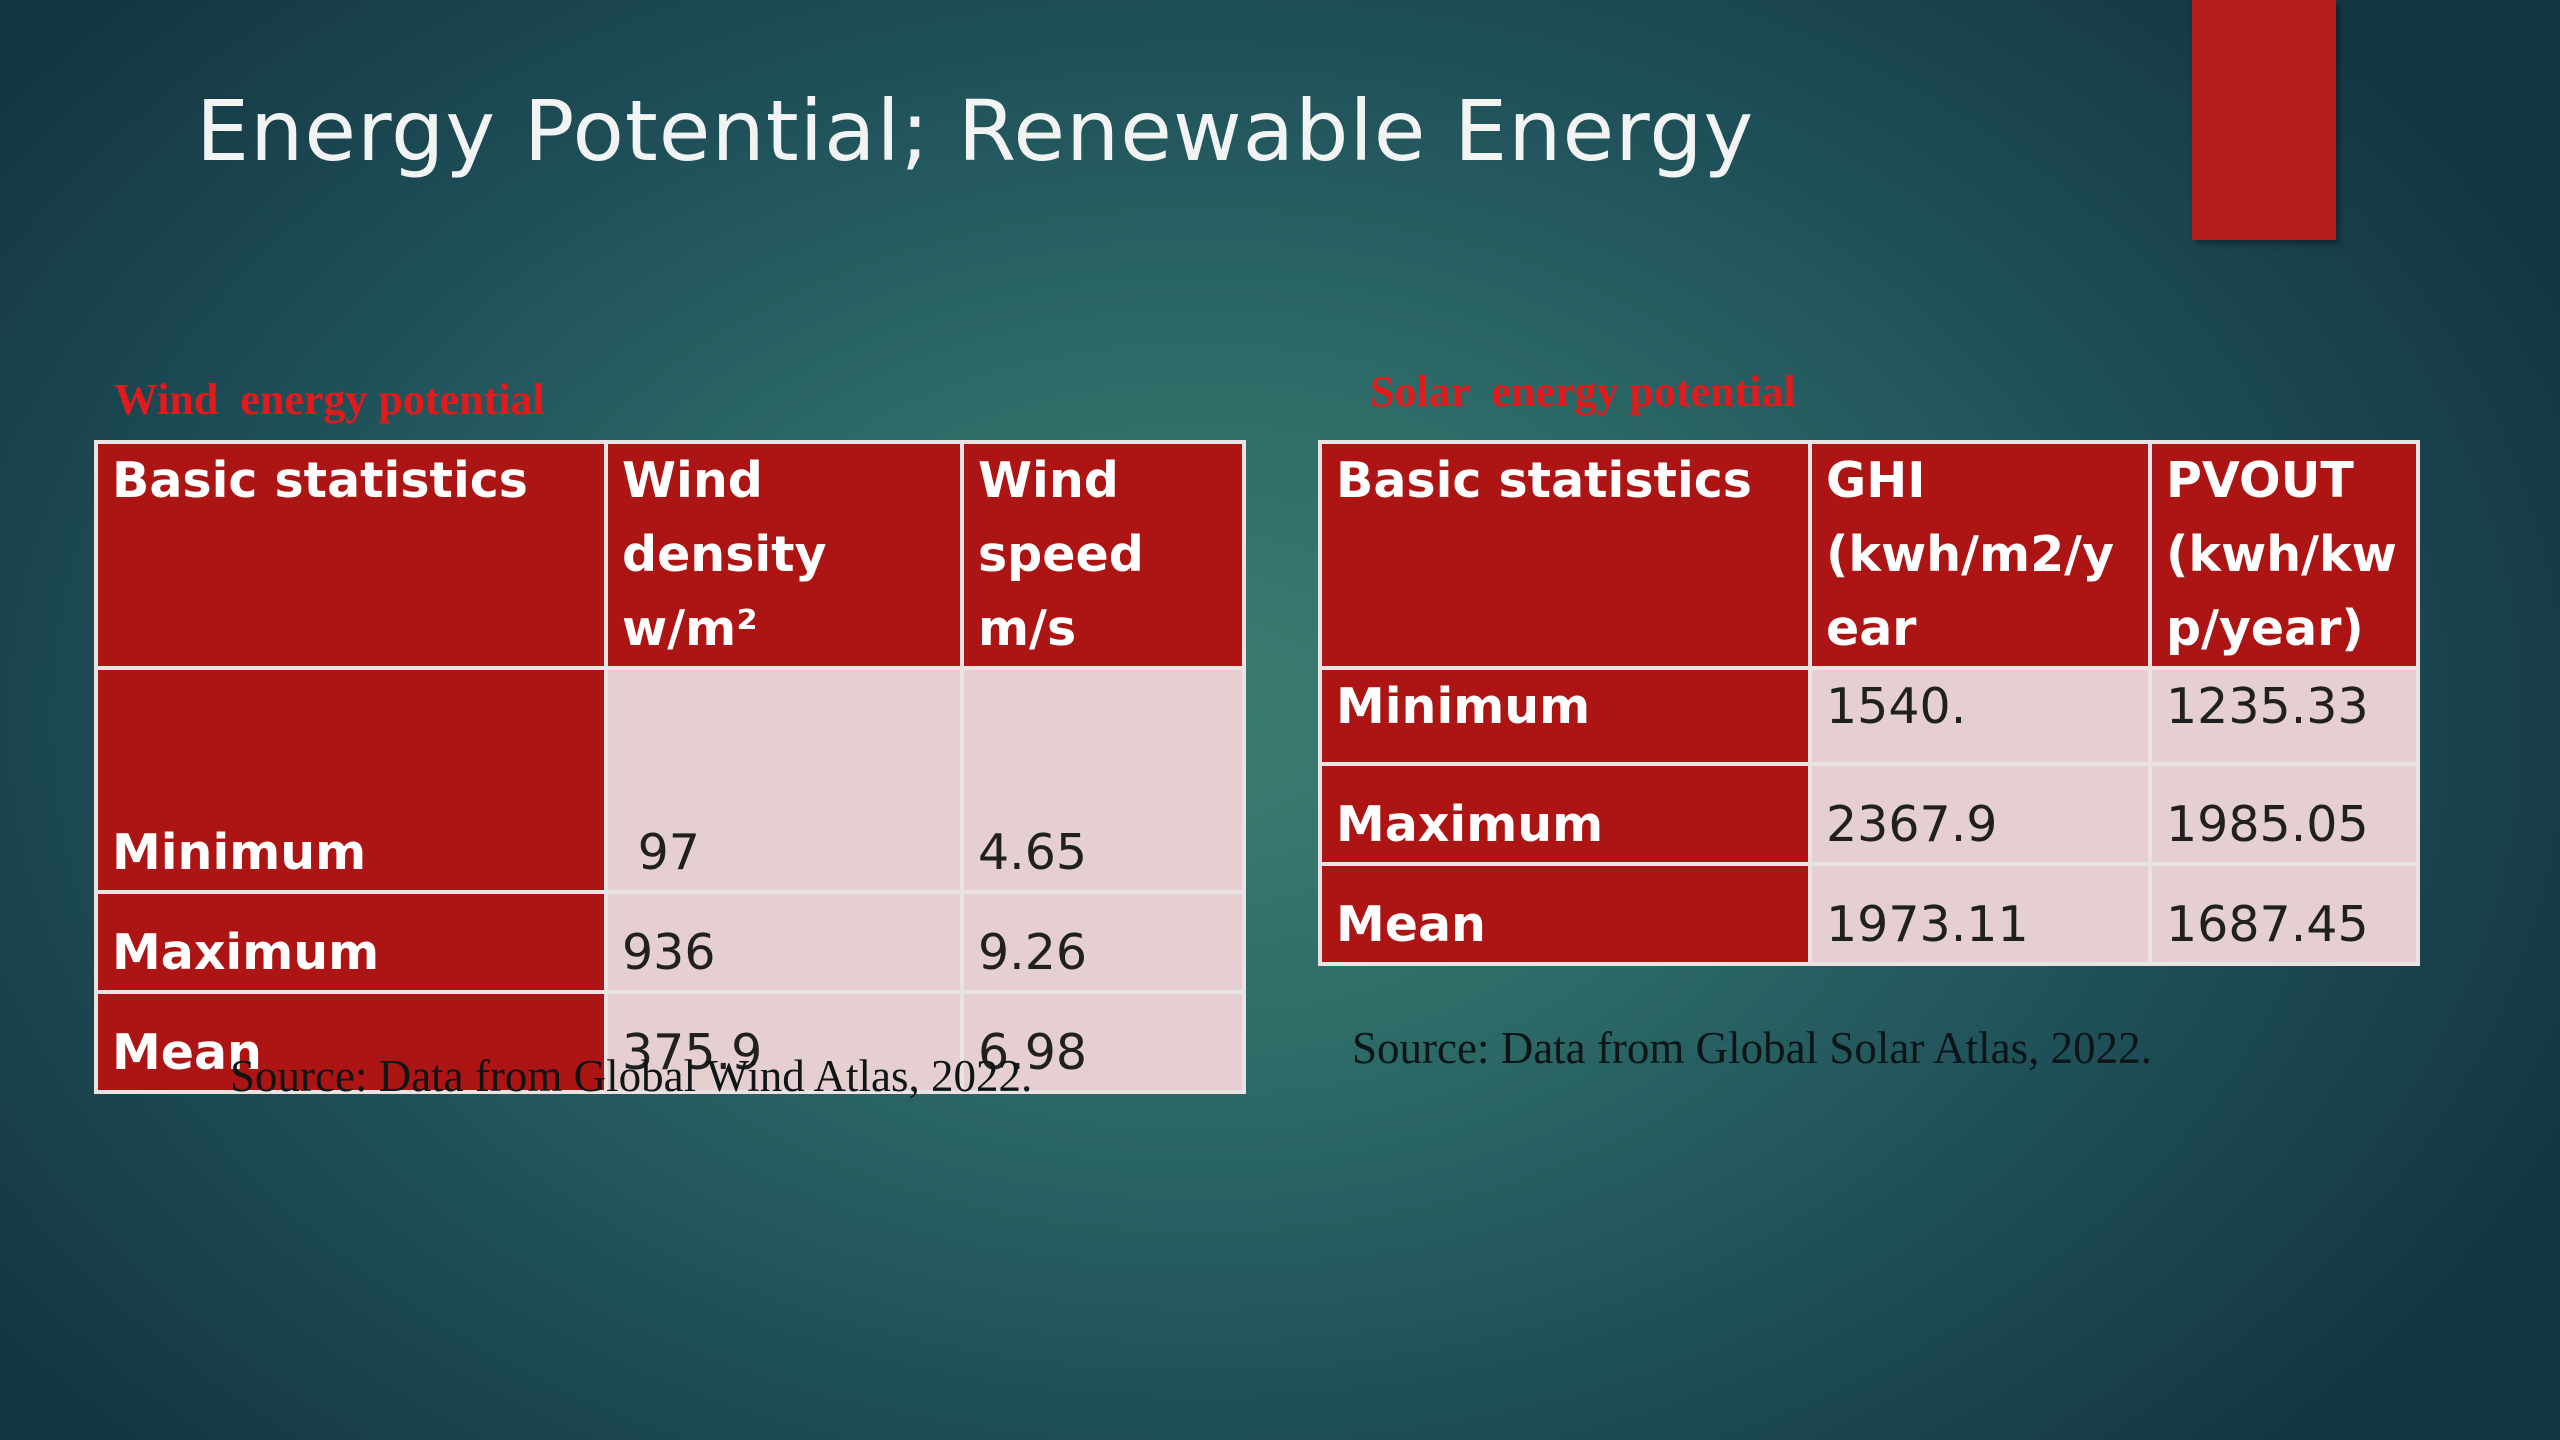 The width and height of the screenshot is (2560, 1440). I want to click on wind-speed-mean: 6.98, so click(1103, 1042).